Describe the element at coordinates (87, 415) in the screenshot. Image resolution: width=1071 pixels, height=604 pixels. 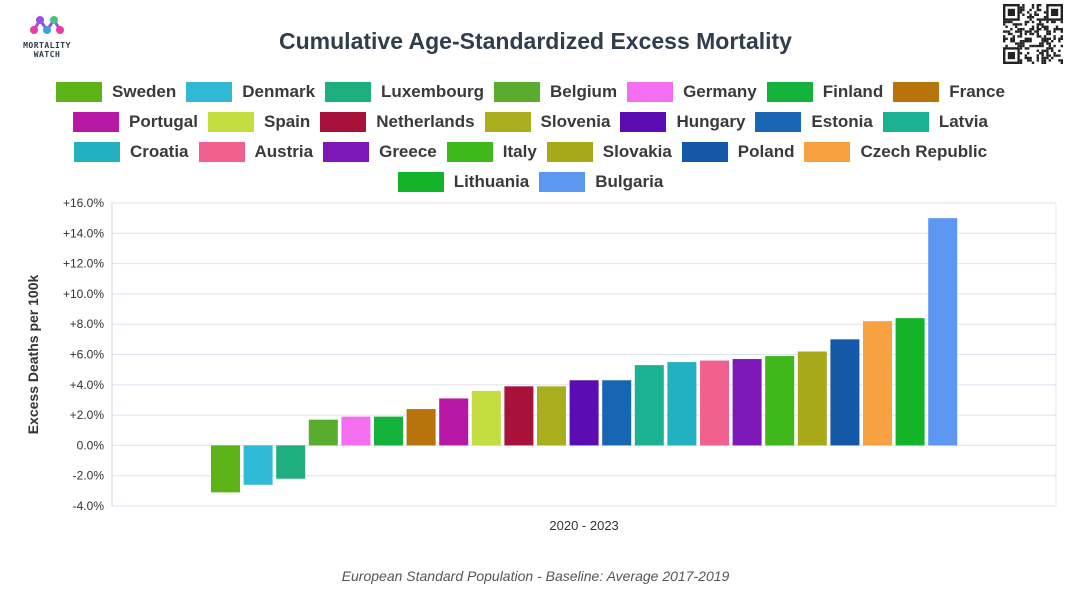
I see `y-tick-label: +2.0%` at that location.